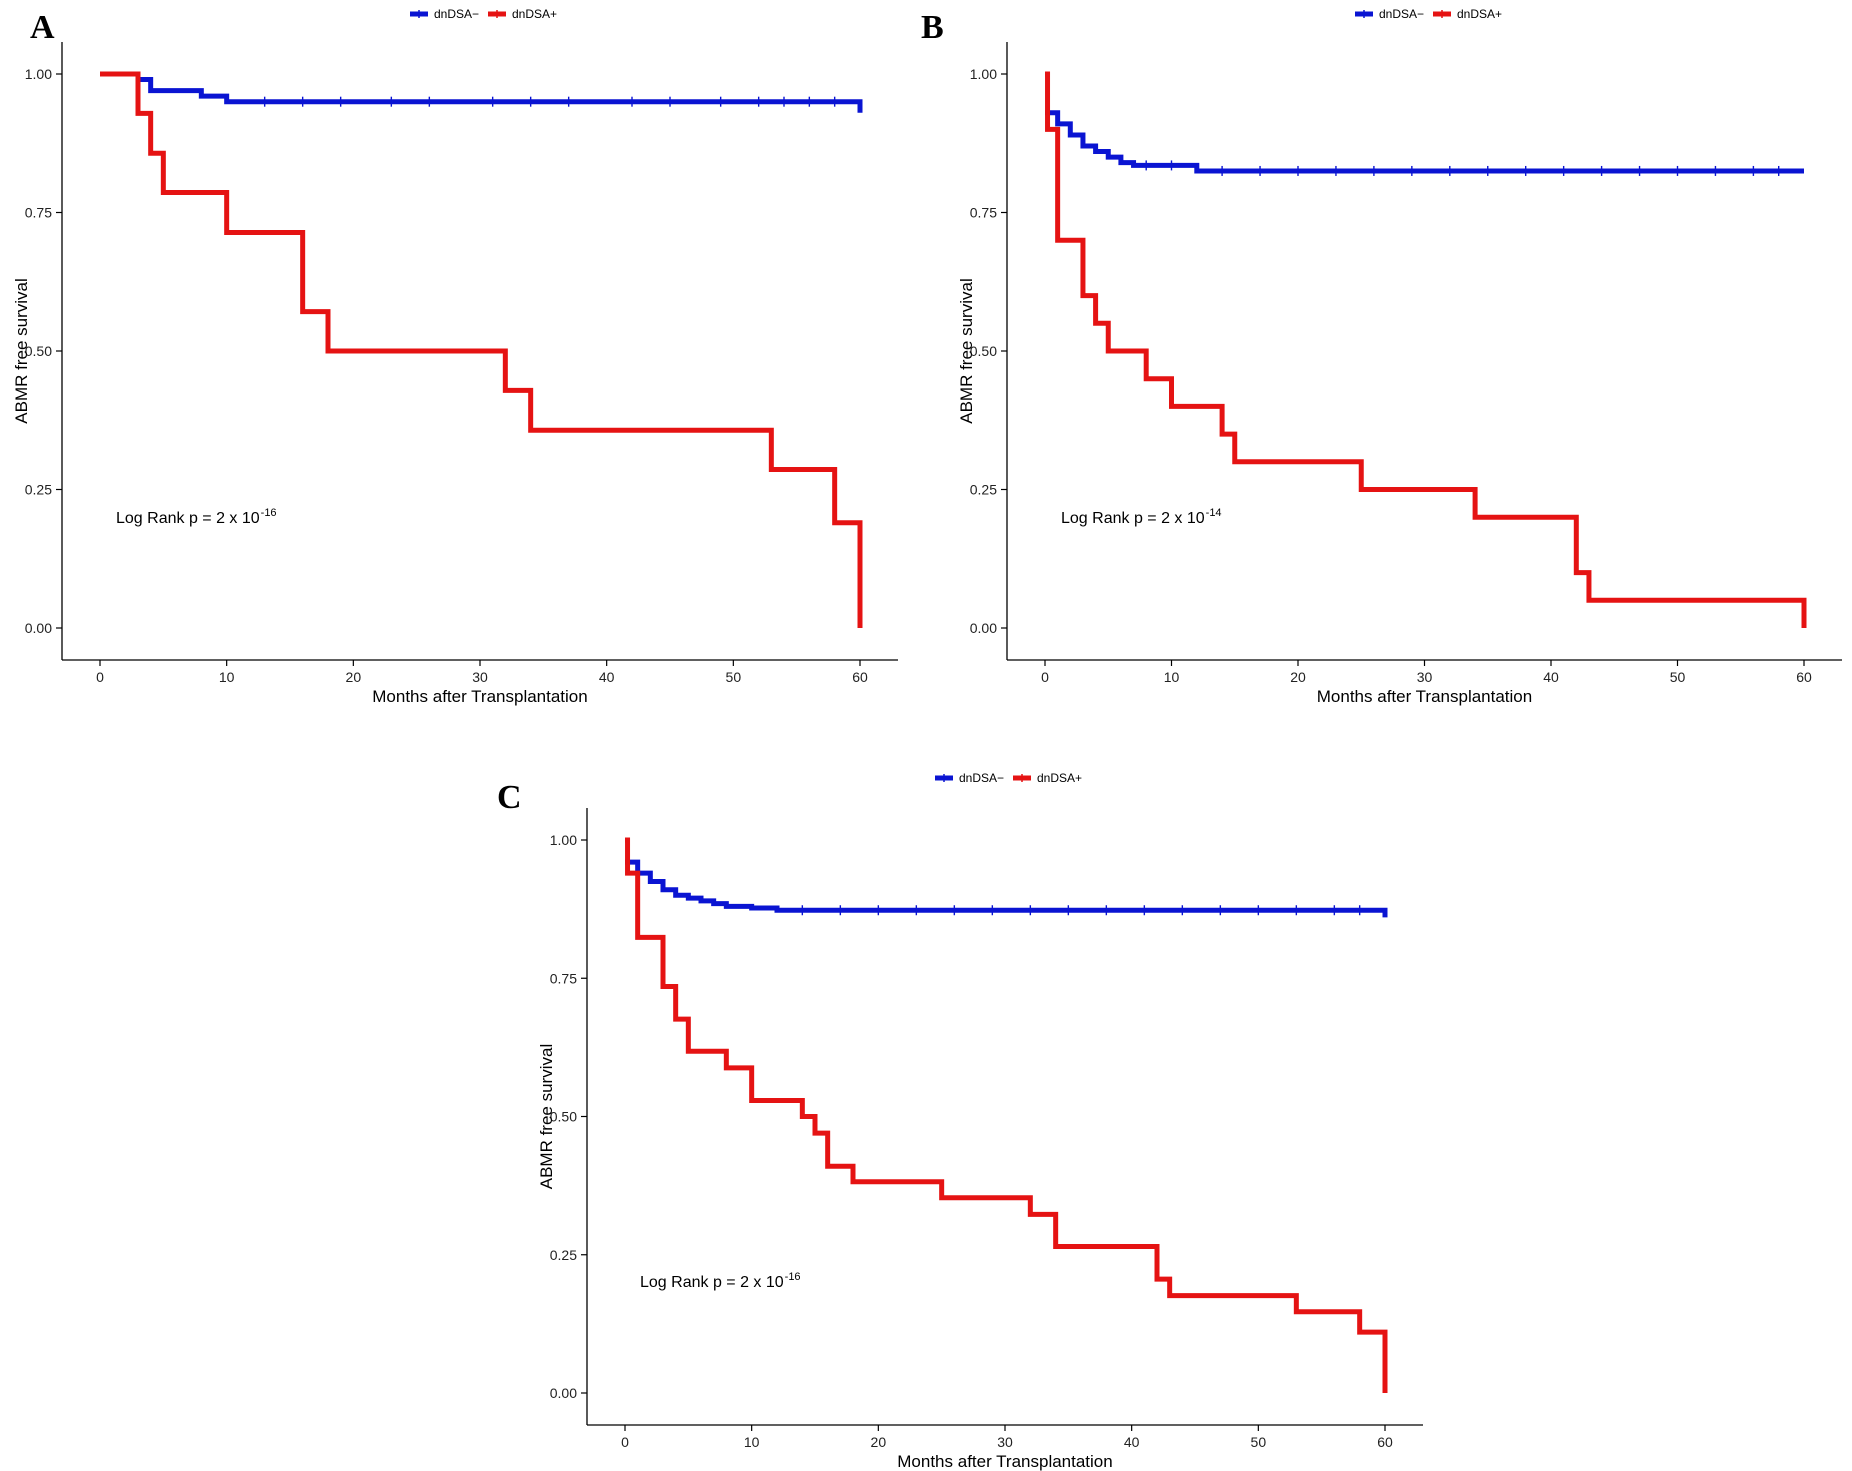  What do you see at coordinates (1214, 513) in the screenshot?
I see `log-rank-exponent: -14` at bounding box center [1214, 513].